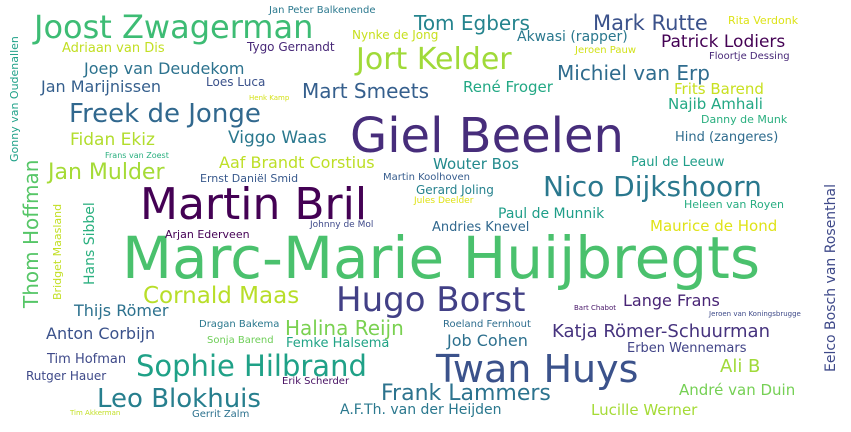 Image resolution: width=851 pixels, height=432 pixels. What do you see at coordinates (723, 42) in the screenshot?
I see `word-patrick-lodiers: Patrick Lodiers` at bounding box center [723, 42].